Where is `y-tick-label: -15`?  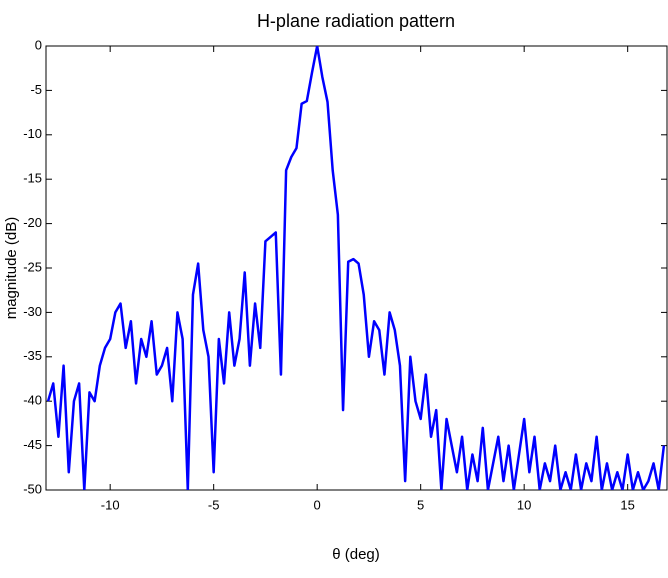 y-tick-label: -15 is located at coordinates (32, 178).